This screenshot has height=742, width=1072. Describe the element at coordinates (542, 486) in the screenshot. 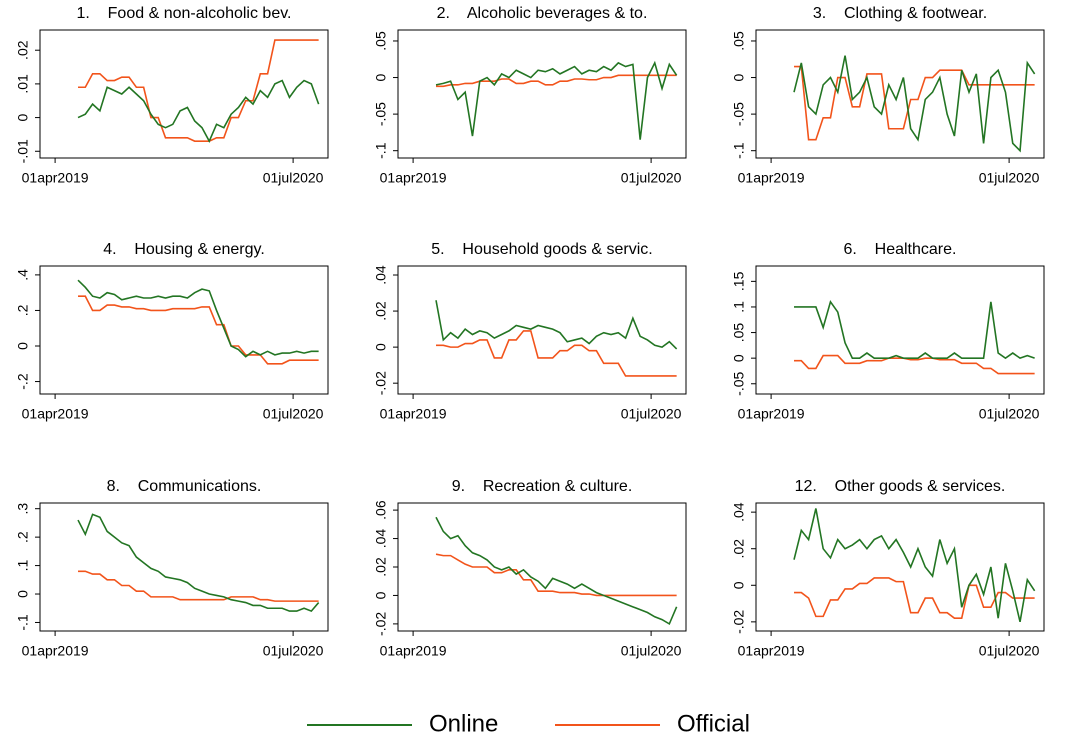

I see `chart-title: 9. Recreation & culture.` at that location.